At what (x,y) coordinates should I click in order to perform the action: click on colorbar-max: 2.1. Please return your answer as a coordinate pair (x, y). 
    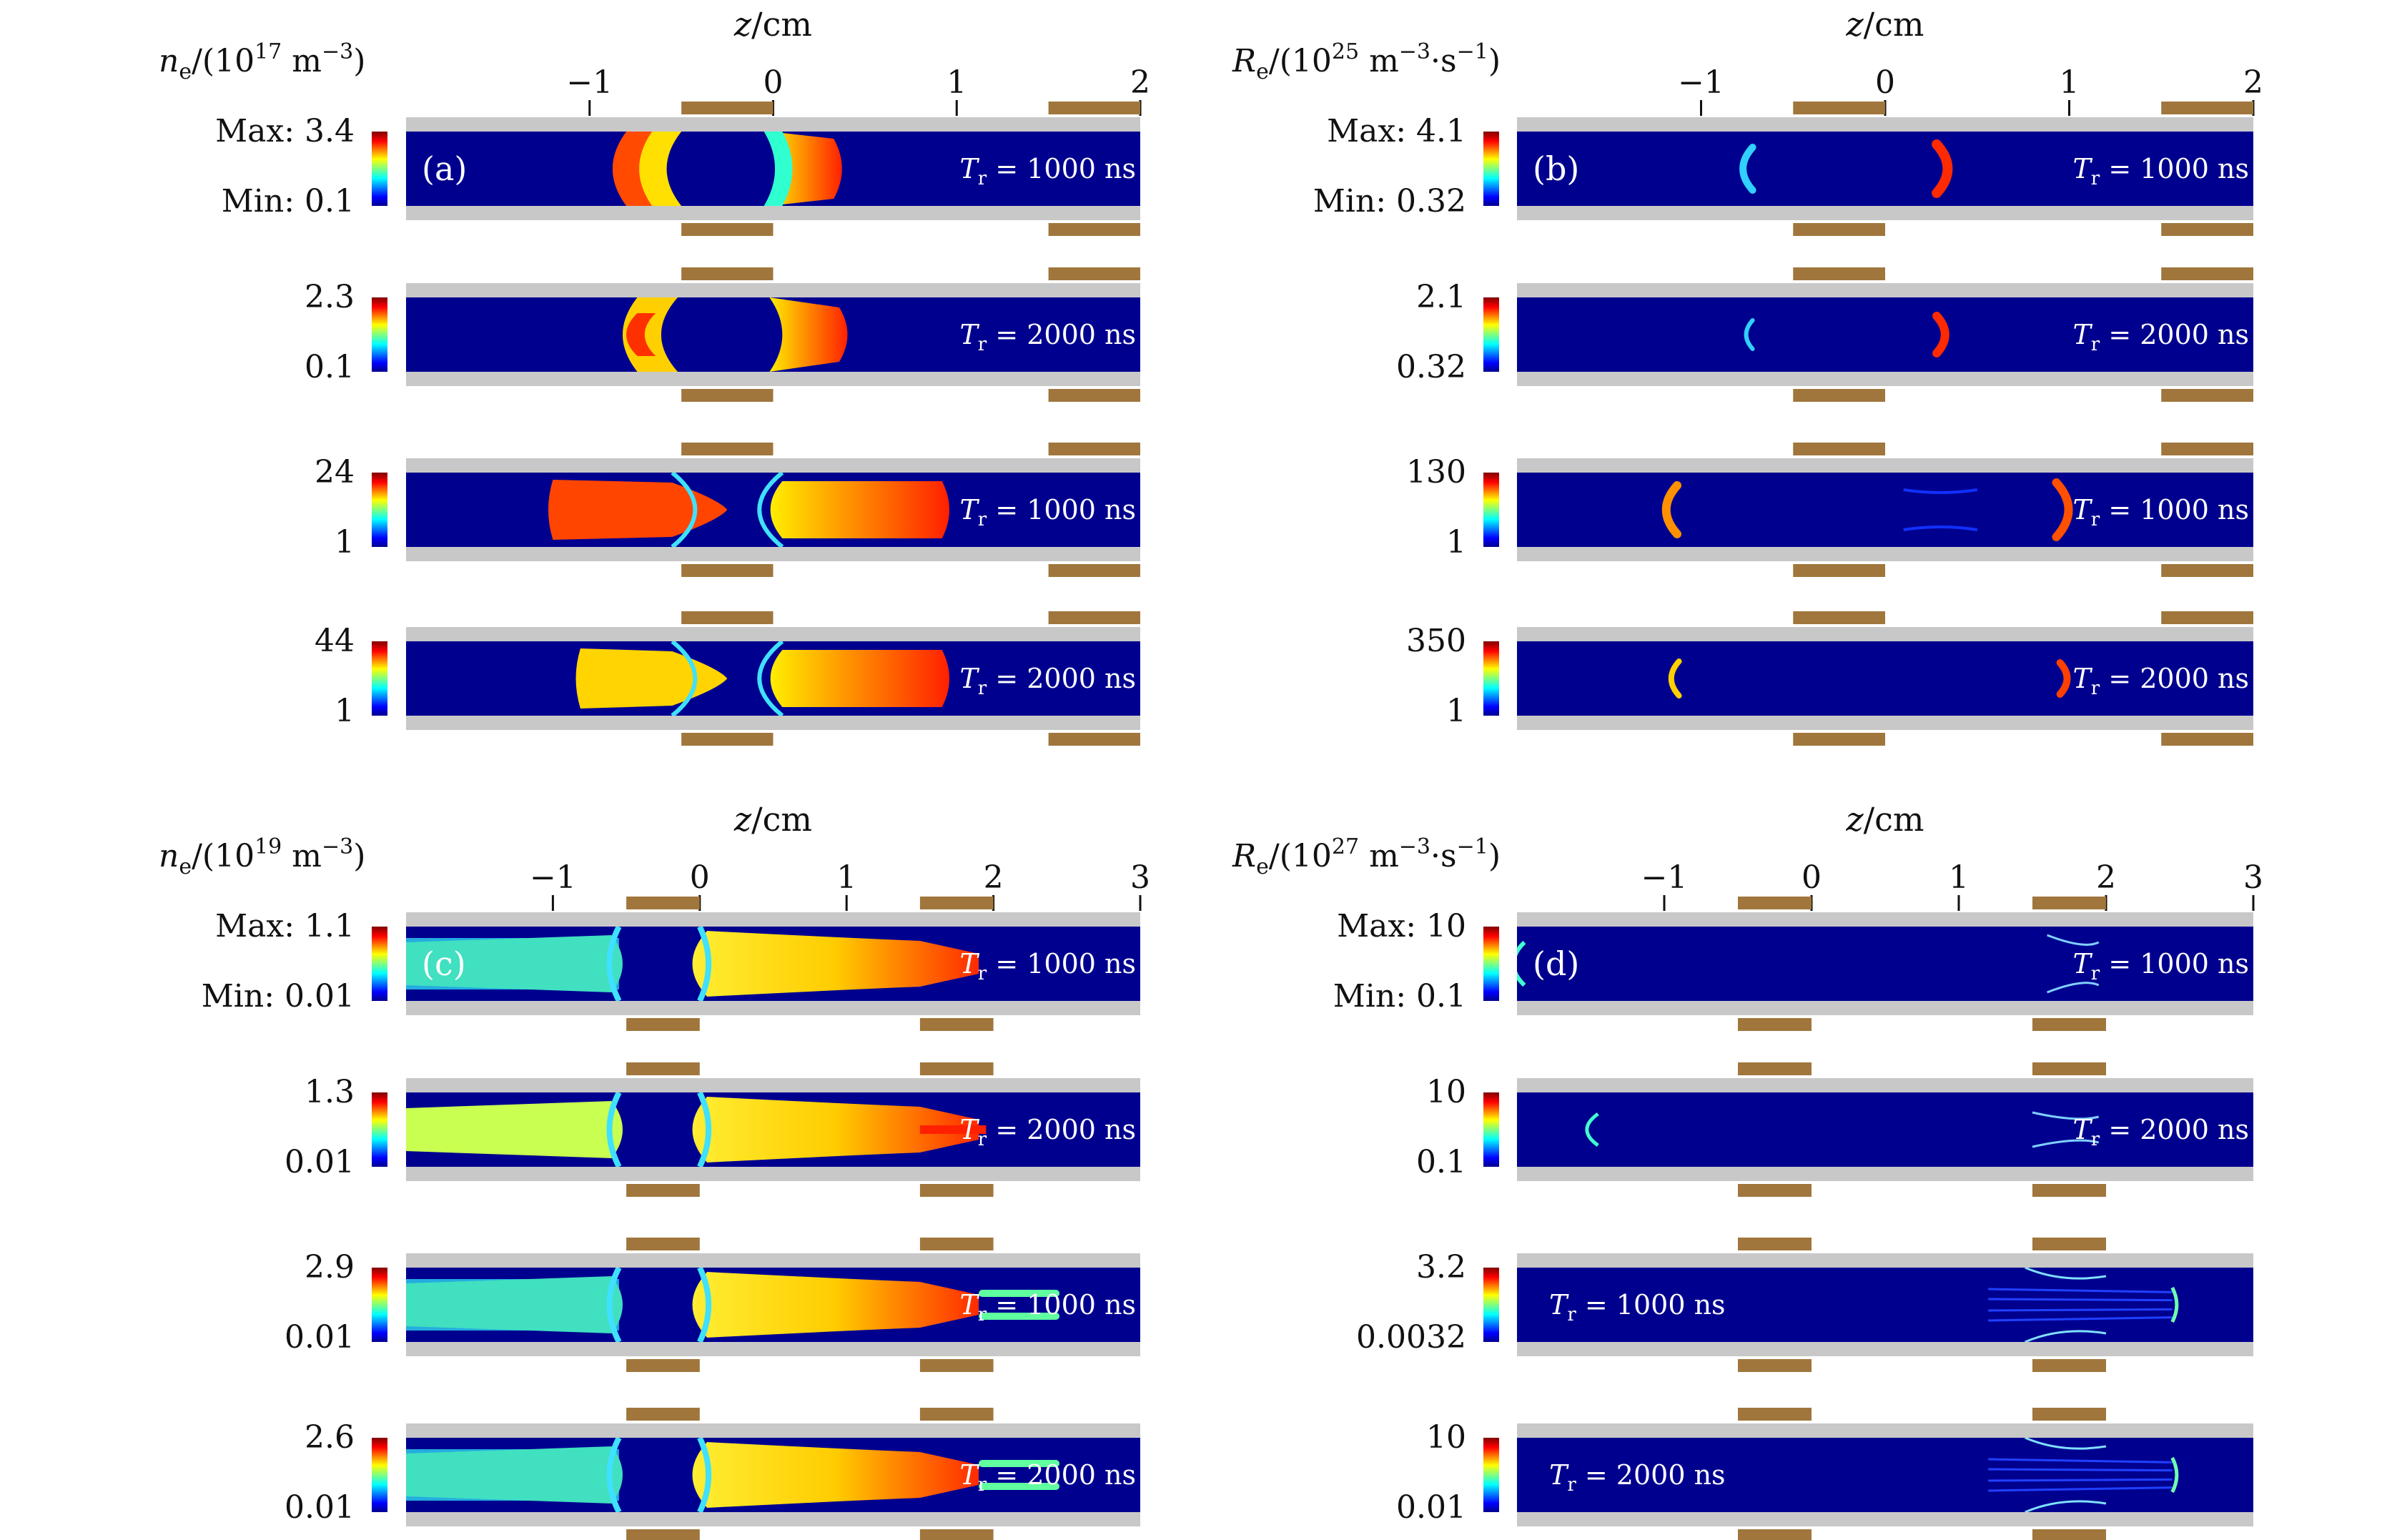
    Looking at the image, I should click on (1441, 297).